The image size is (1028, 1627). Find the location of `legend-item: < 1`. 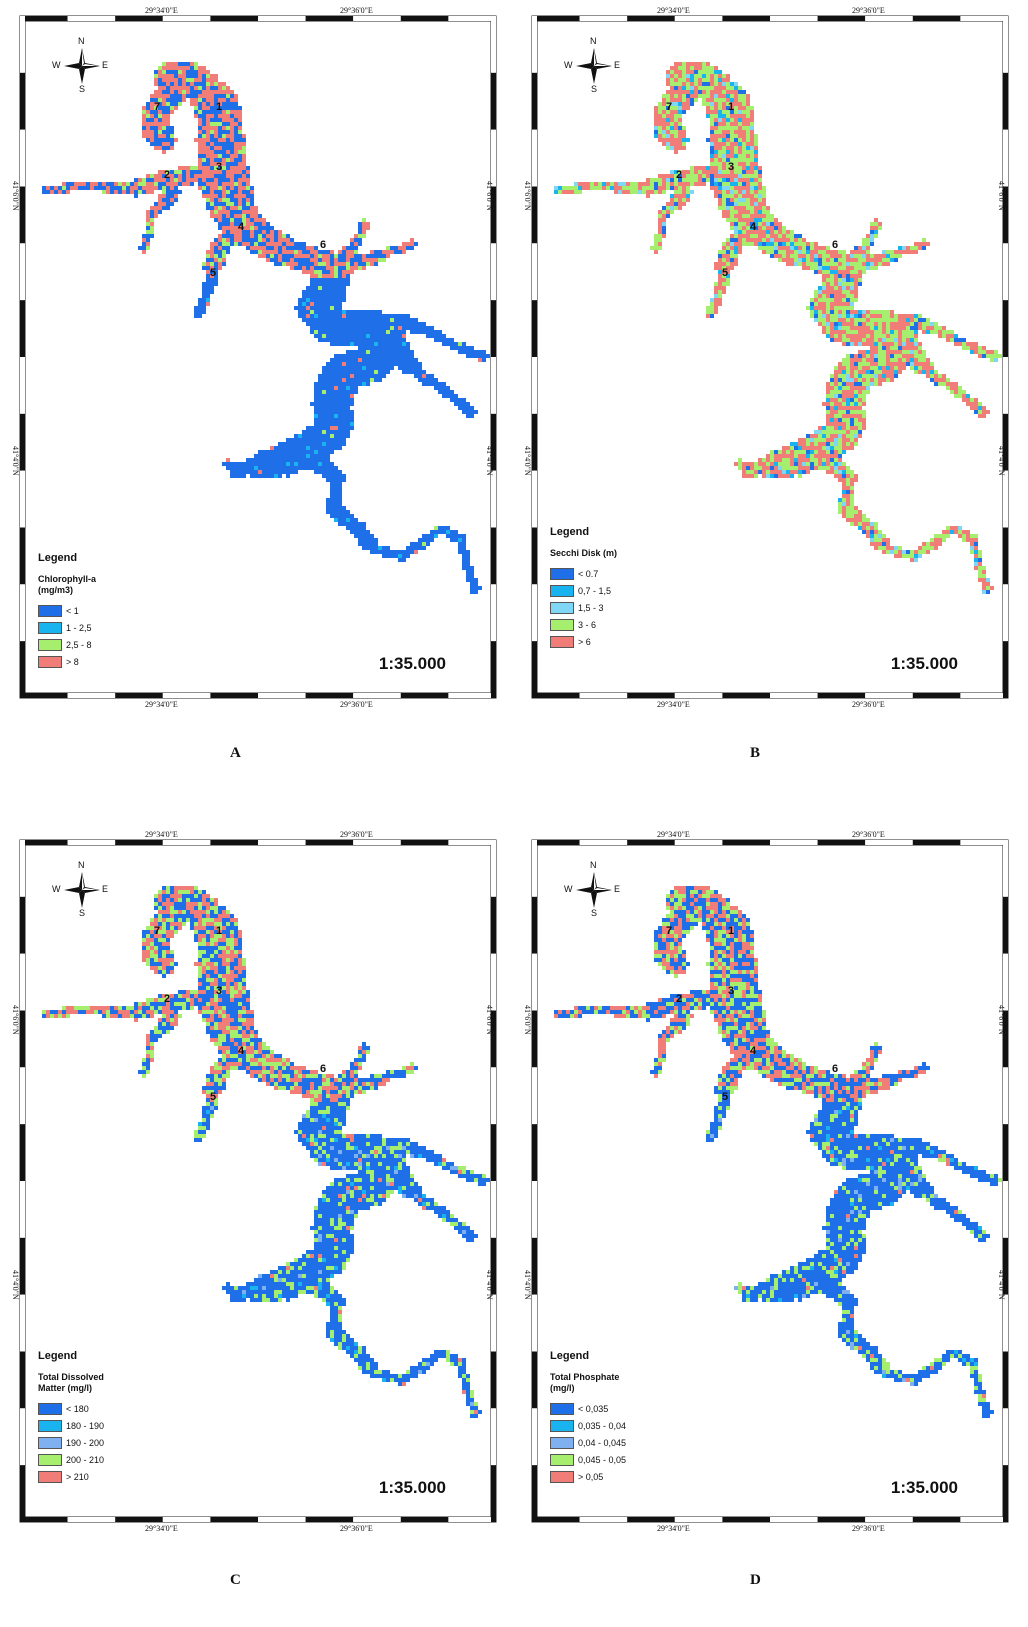

legend-item: < 1 is located at coordinates (67, 610).